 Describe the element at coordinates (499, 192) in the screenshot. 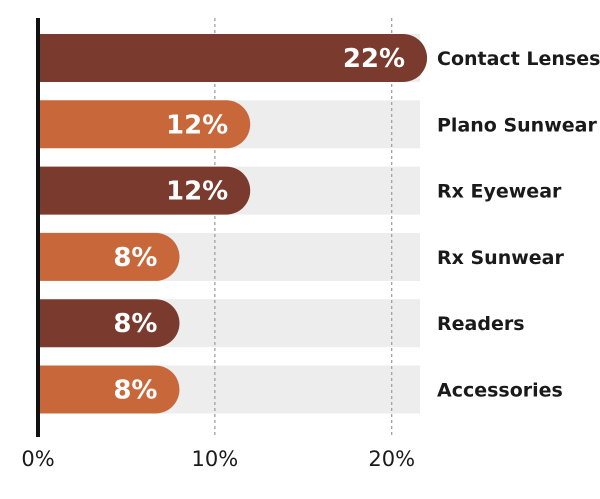

I see `category-label: Rx Eyewear` at that location.